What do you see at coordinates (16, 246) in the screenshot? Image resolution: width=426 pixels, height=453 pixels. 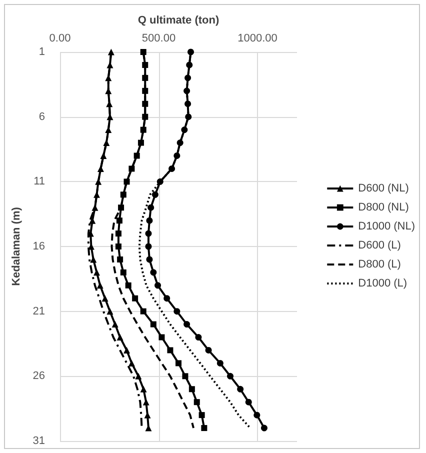 I see `y-axis-title: Kedalaman (m)` at bounding box center [16, 246].